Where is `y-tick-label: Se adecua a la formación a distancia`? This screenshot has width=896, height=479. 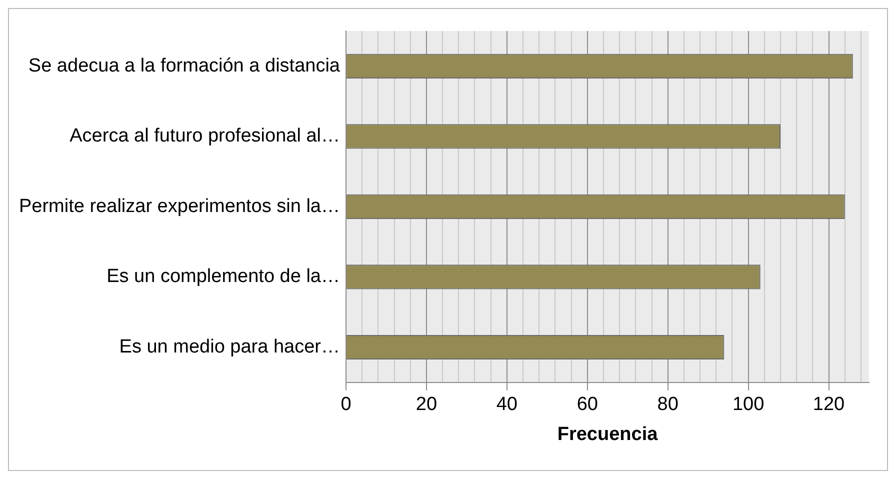 y-tick-label: Se adecua a la formación a distancia is located at coordinates (184, 65).